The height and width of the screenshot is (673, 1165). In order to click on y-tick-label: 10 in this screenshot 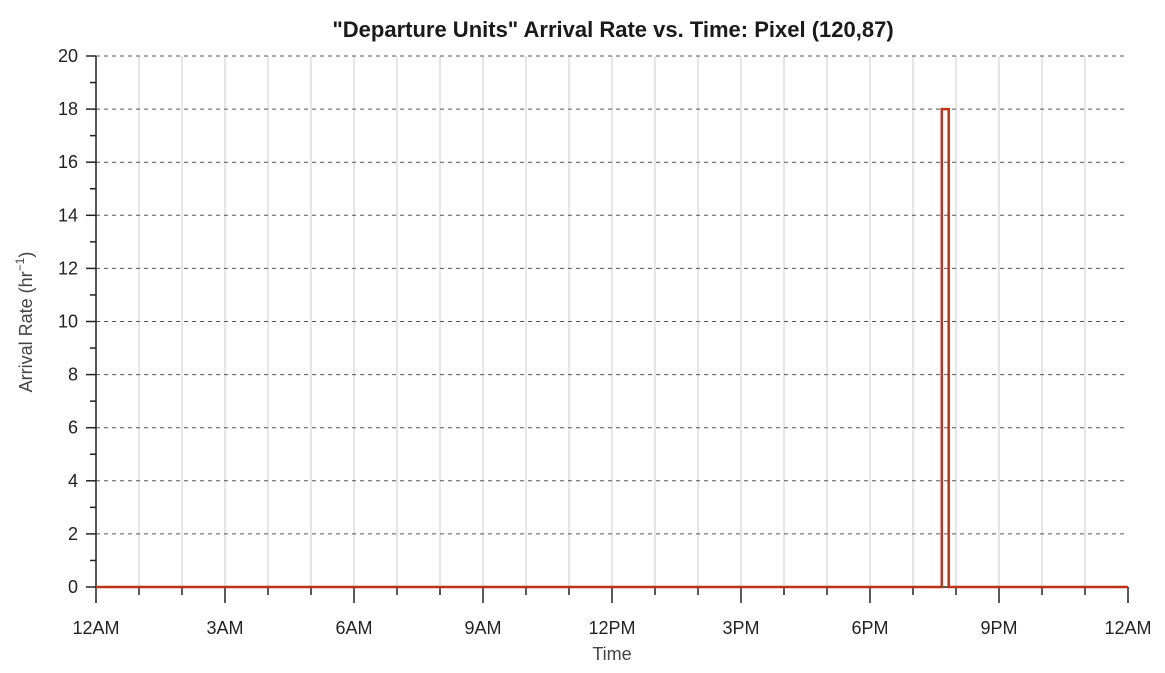, I will do `click(68, 322)`.